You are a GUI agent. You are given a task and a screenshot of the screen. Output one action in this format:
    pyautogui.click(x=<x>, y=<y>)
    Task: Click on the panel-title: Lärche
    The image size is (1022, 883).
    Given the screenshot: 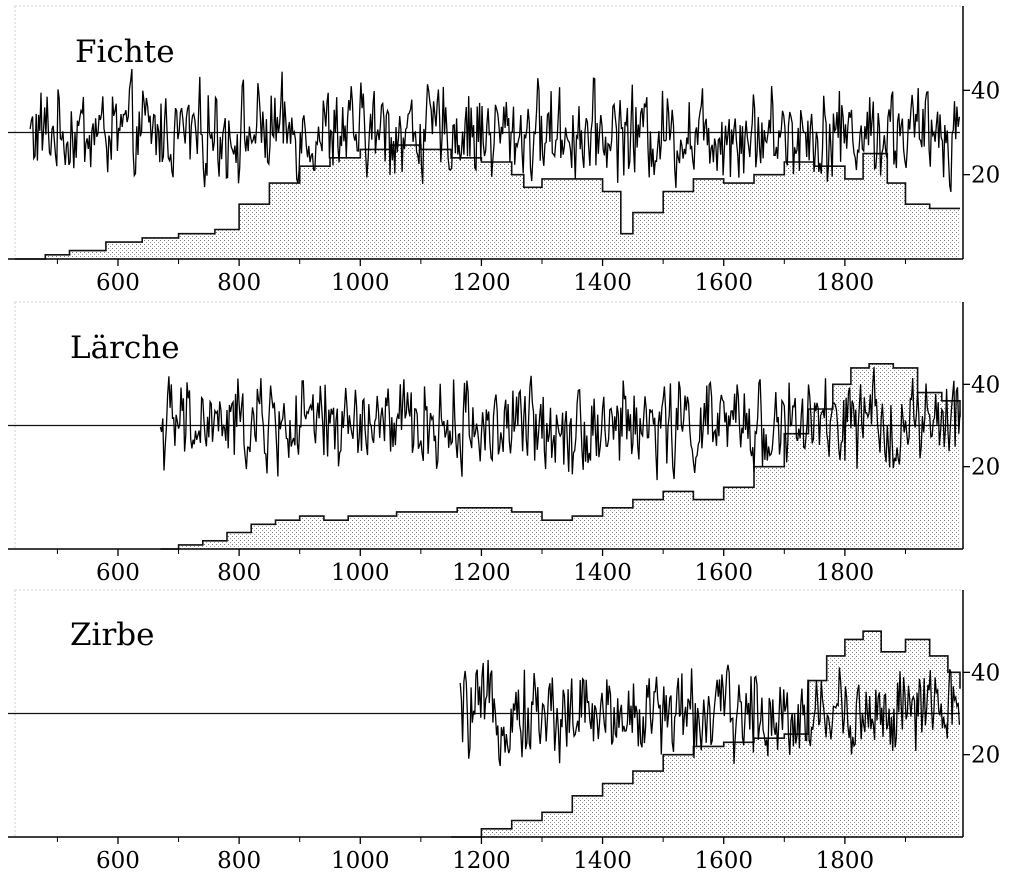 What is the action you would take?
    pyautogui.click(x=125, y=348)
    